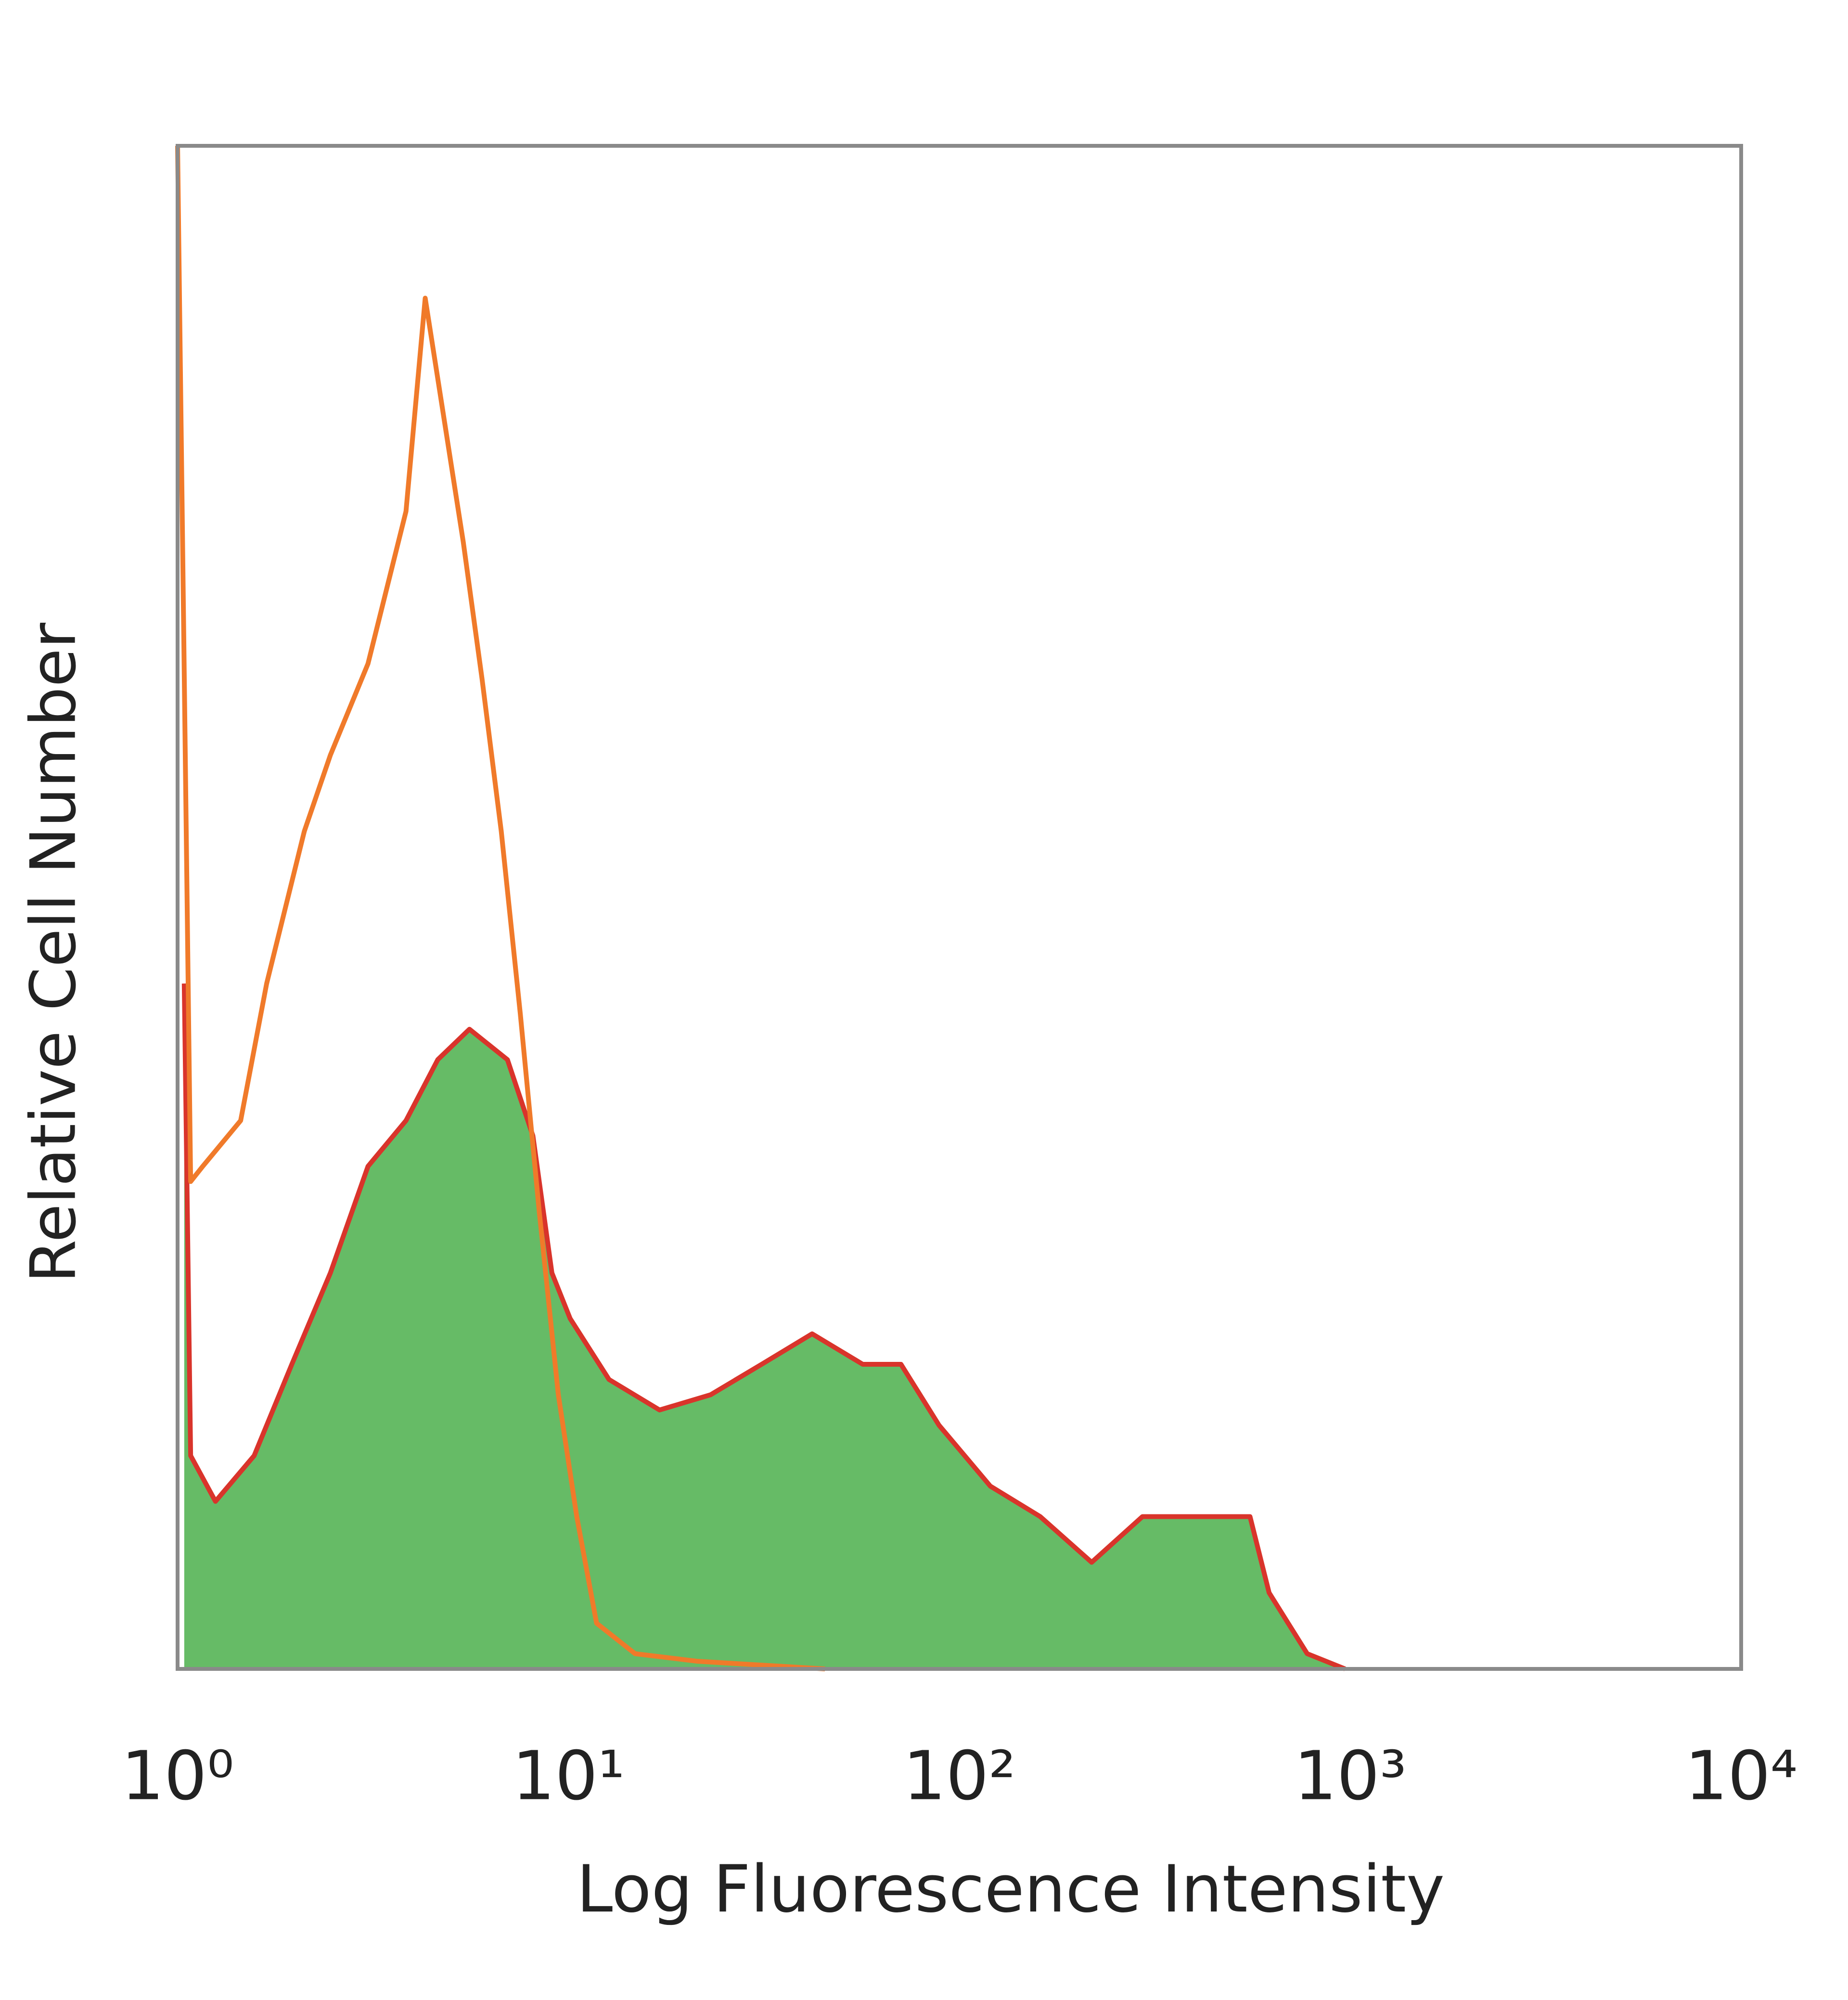  Describe the element at coordinates (53, 952) in the screenshot. I see `y-axis-title: Relative Cell Number` at that location.